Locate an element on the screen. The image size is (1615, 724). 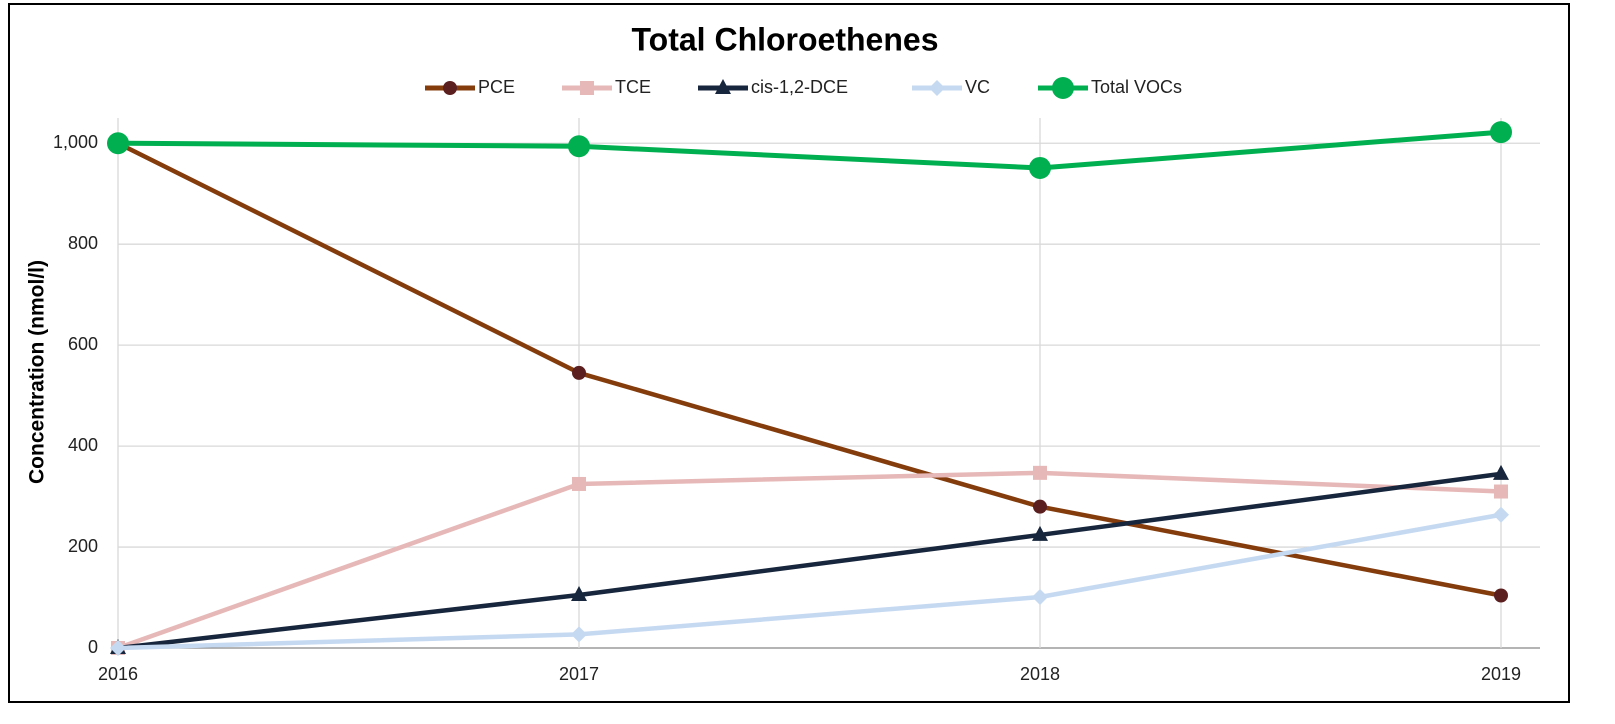
y-axis-title: Concentration (nmol/l) is located at coordinates (37, 372).